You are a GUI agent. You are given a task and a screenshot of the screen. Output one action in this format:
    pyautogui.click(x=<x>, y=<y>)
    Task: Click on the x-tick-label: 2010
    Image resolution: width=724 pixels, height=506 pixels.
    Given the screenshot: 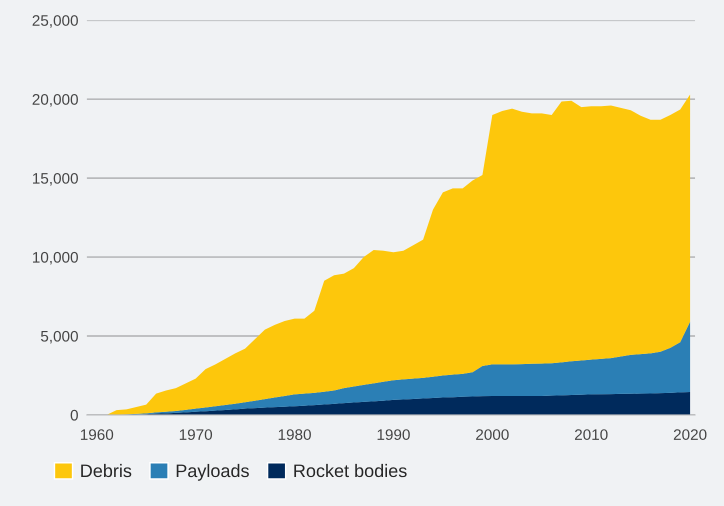 What is the action you would take?
    pyautogui.click(x=591, y=434)
    